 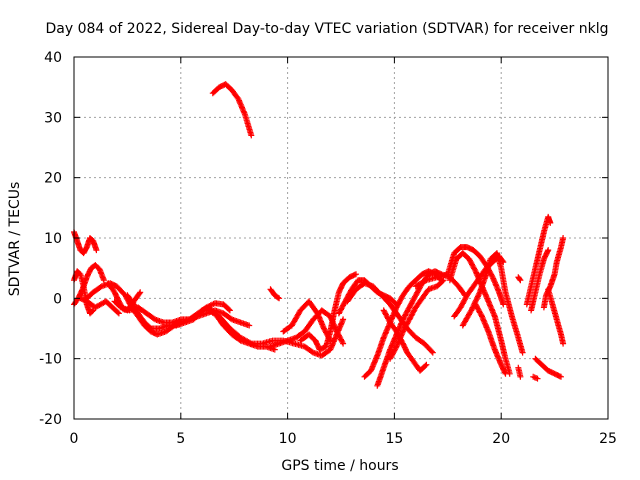 I want to click on y-tick-label: -10, so click(x=50, y=360).